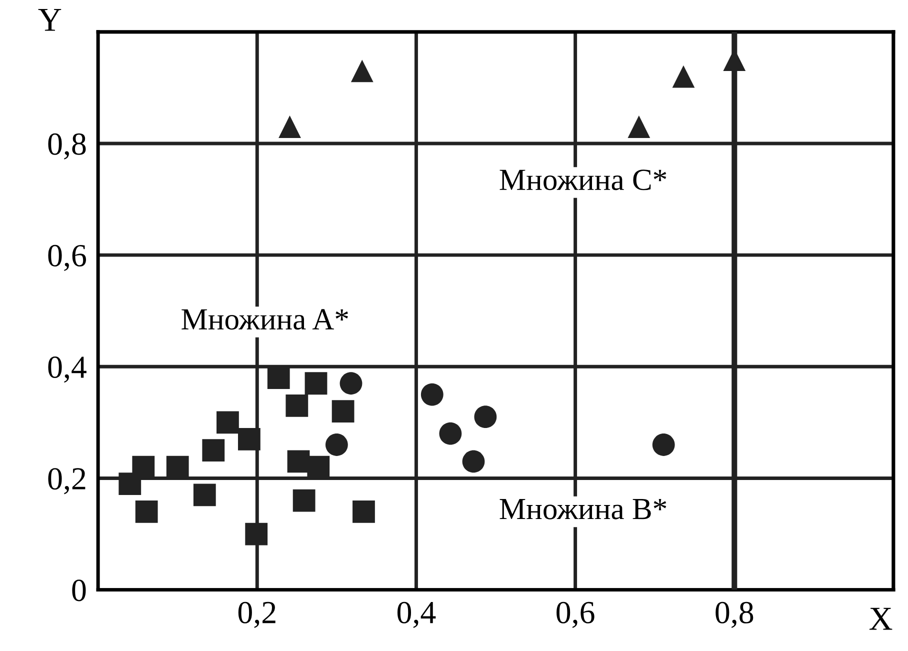 The height and width of the screenshot is (651, 908). What do you see at coordinates (67, 258) in the screenshot?
I see `y-tick-label: 0,6` at bounding box center [67, 258].